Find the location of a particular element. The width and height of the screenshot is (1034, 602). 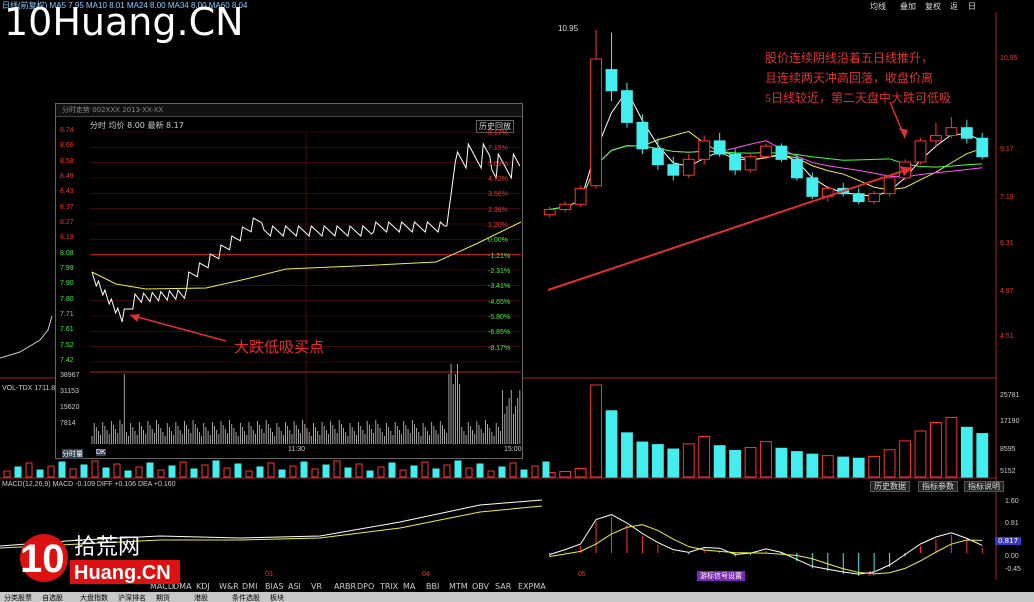

intraday-price-line is located at coordinates (306, 232).